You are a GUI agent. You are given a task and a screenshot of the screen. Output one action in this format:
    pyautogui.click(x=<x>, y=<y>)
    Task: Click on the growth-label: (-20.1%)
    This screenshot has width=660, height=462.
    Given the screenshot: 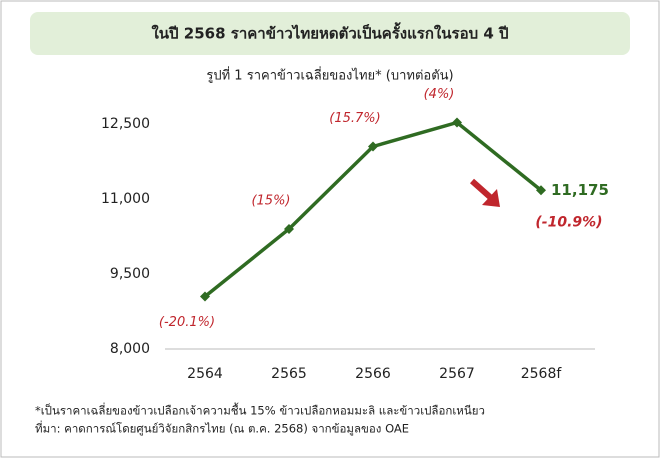 What is the action you would take?
    pyautogui.click(x=187, y=322)
    